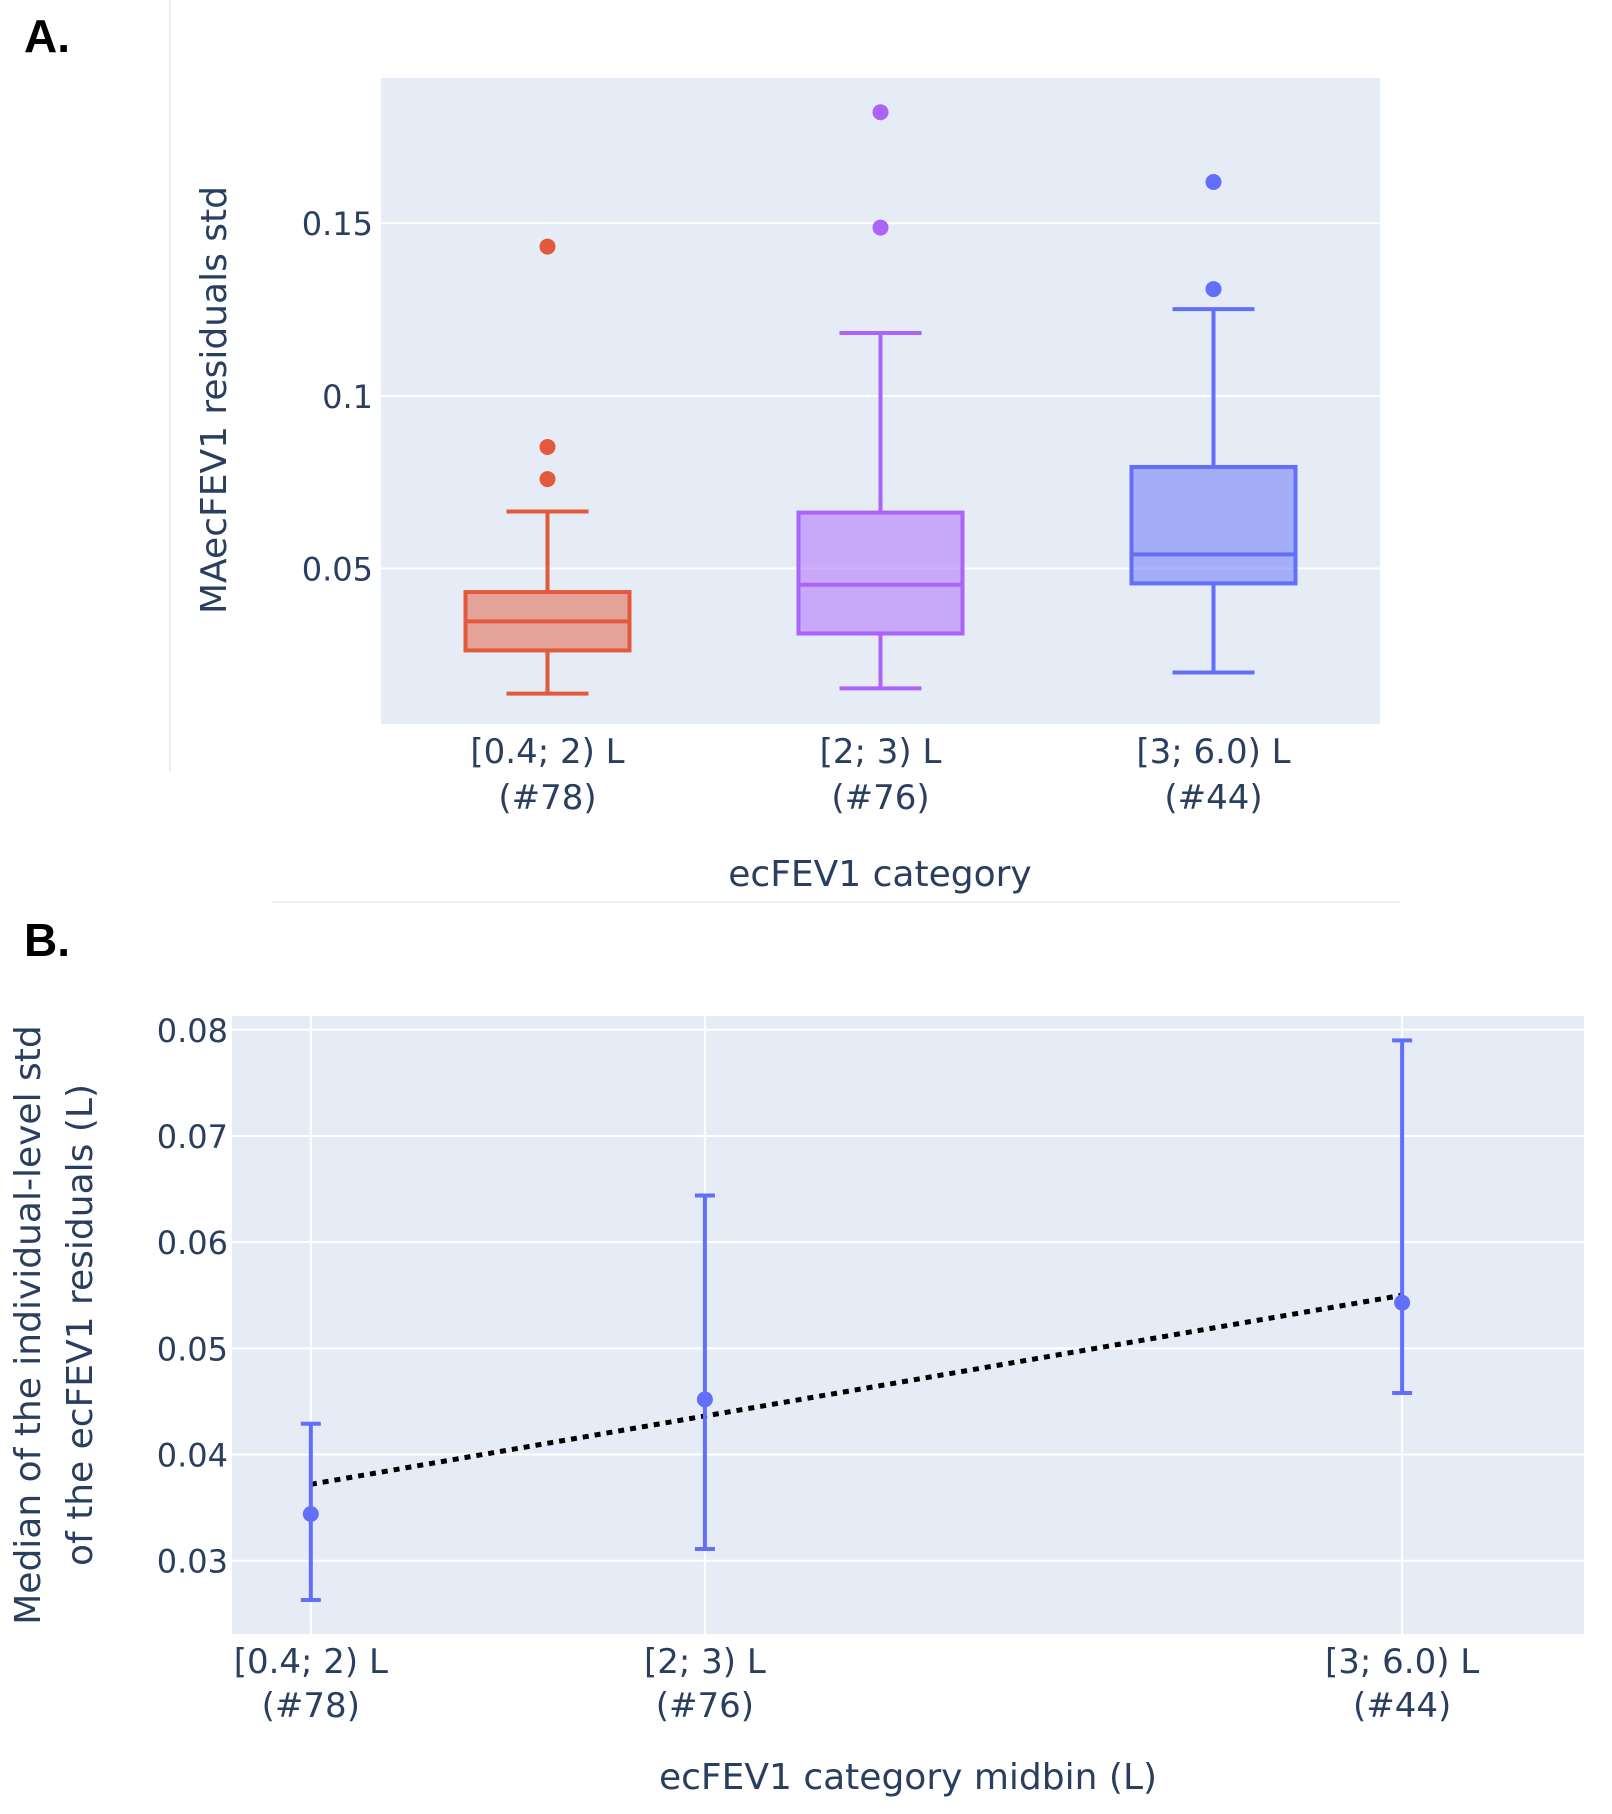  What do you see at coordinates (337, 570) in the screenshot?
I see `boxplot-y-tick-label: 0.05` at bounding box center [337, 570].